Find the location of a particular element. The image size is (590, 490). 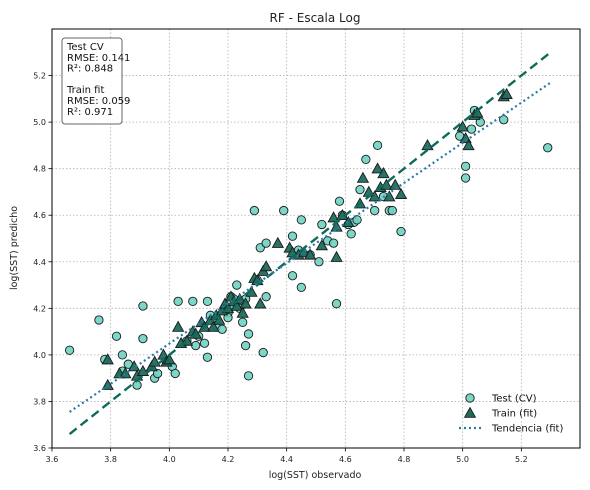

annotation-line: RMSE: 0.141 is located at coordinates (98, 58).